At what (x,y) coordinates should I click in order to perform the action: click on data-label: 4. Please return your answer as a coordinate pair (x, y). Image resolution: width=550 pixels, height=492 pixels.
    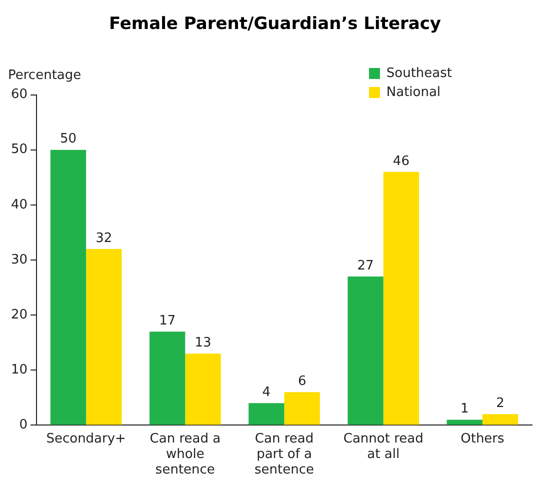
    Looking at the image, I should click on (266, 392).